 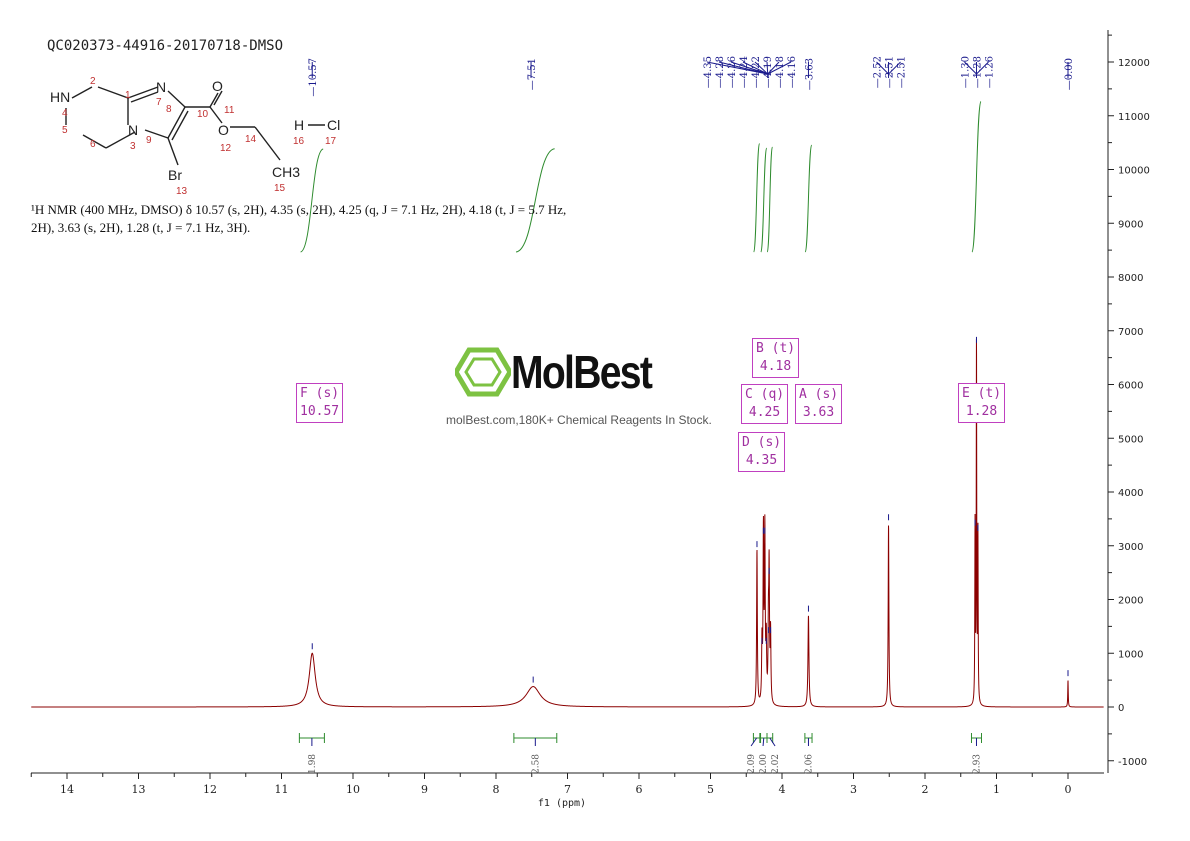 I want to click on peak-label: —4.18, so click(x=780, y=72).